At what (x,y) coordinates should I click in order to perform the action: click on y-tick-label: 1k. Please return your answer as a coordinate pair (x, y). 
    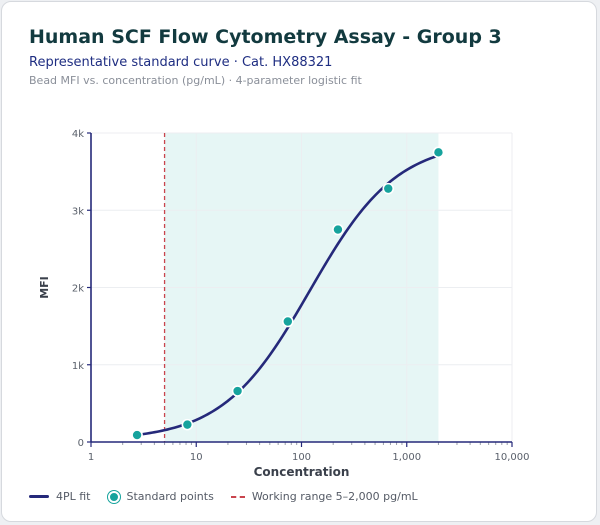
    Looking at the image, I should click on (78, 366).